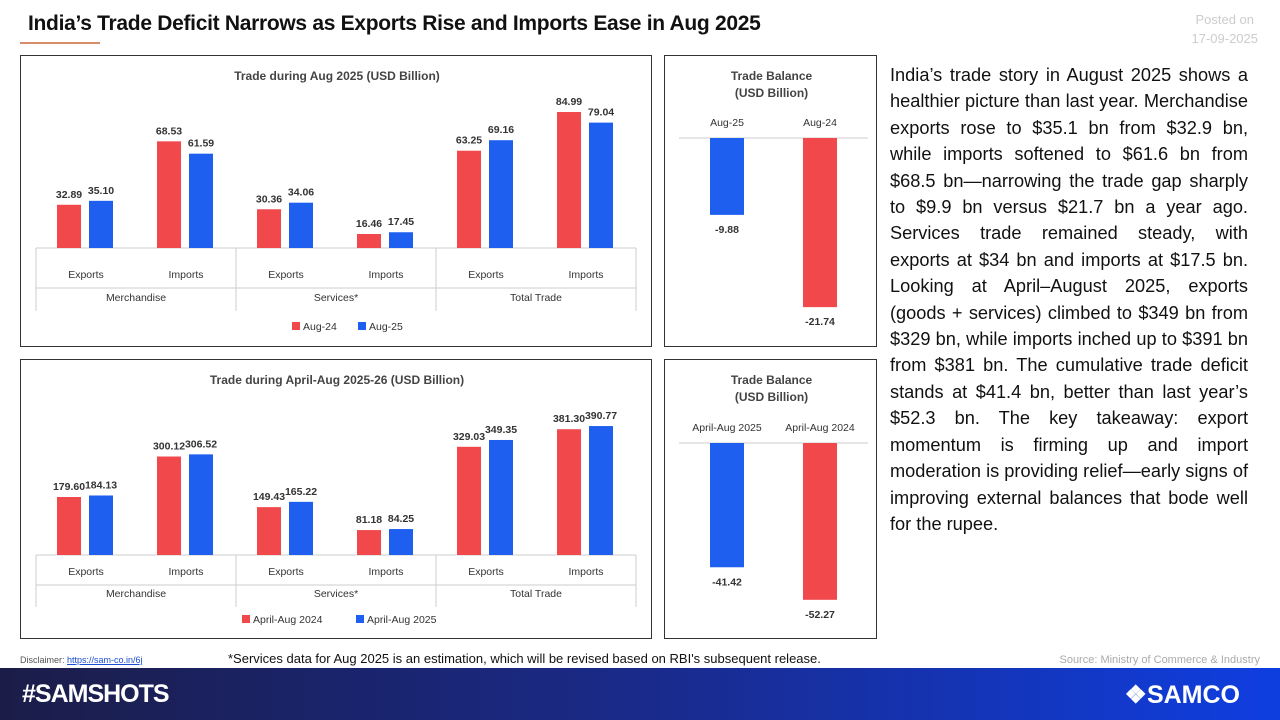  Describe the element at coordinates (727, 230) in the screenshot. I see `data-label: -9.88` at that location.